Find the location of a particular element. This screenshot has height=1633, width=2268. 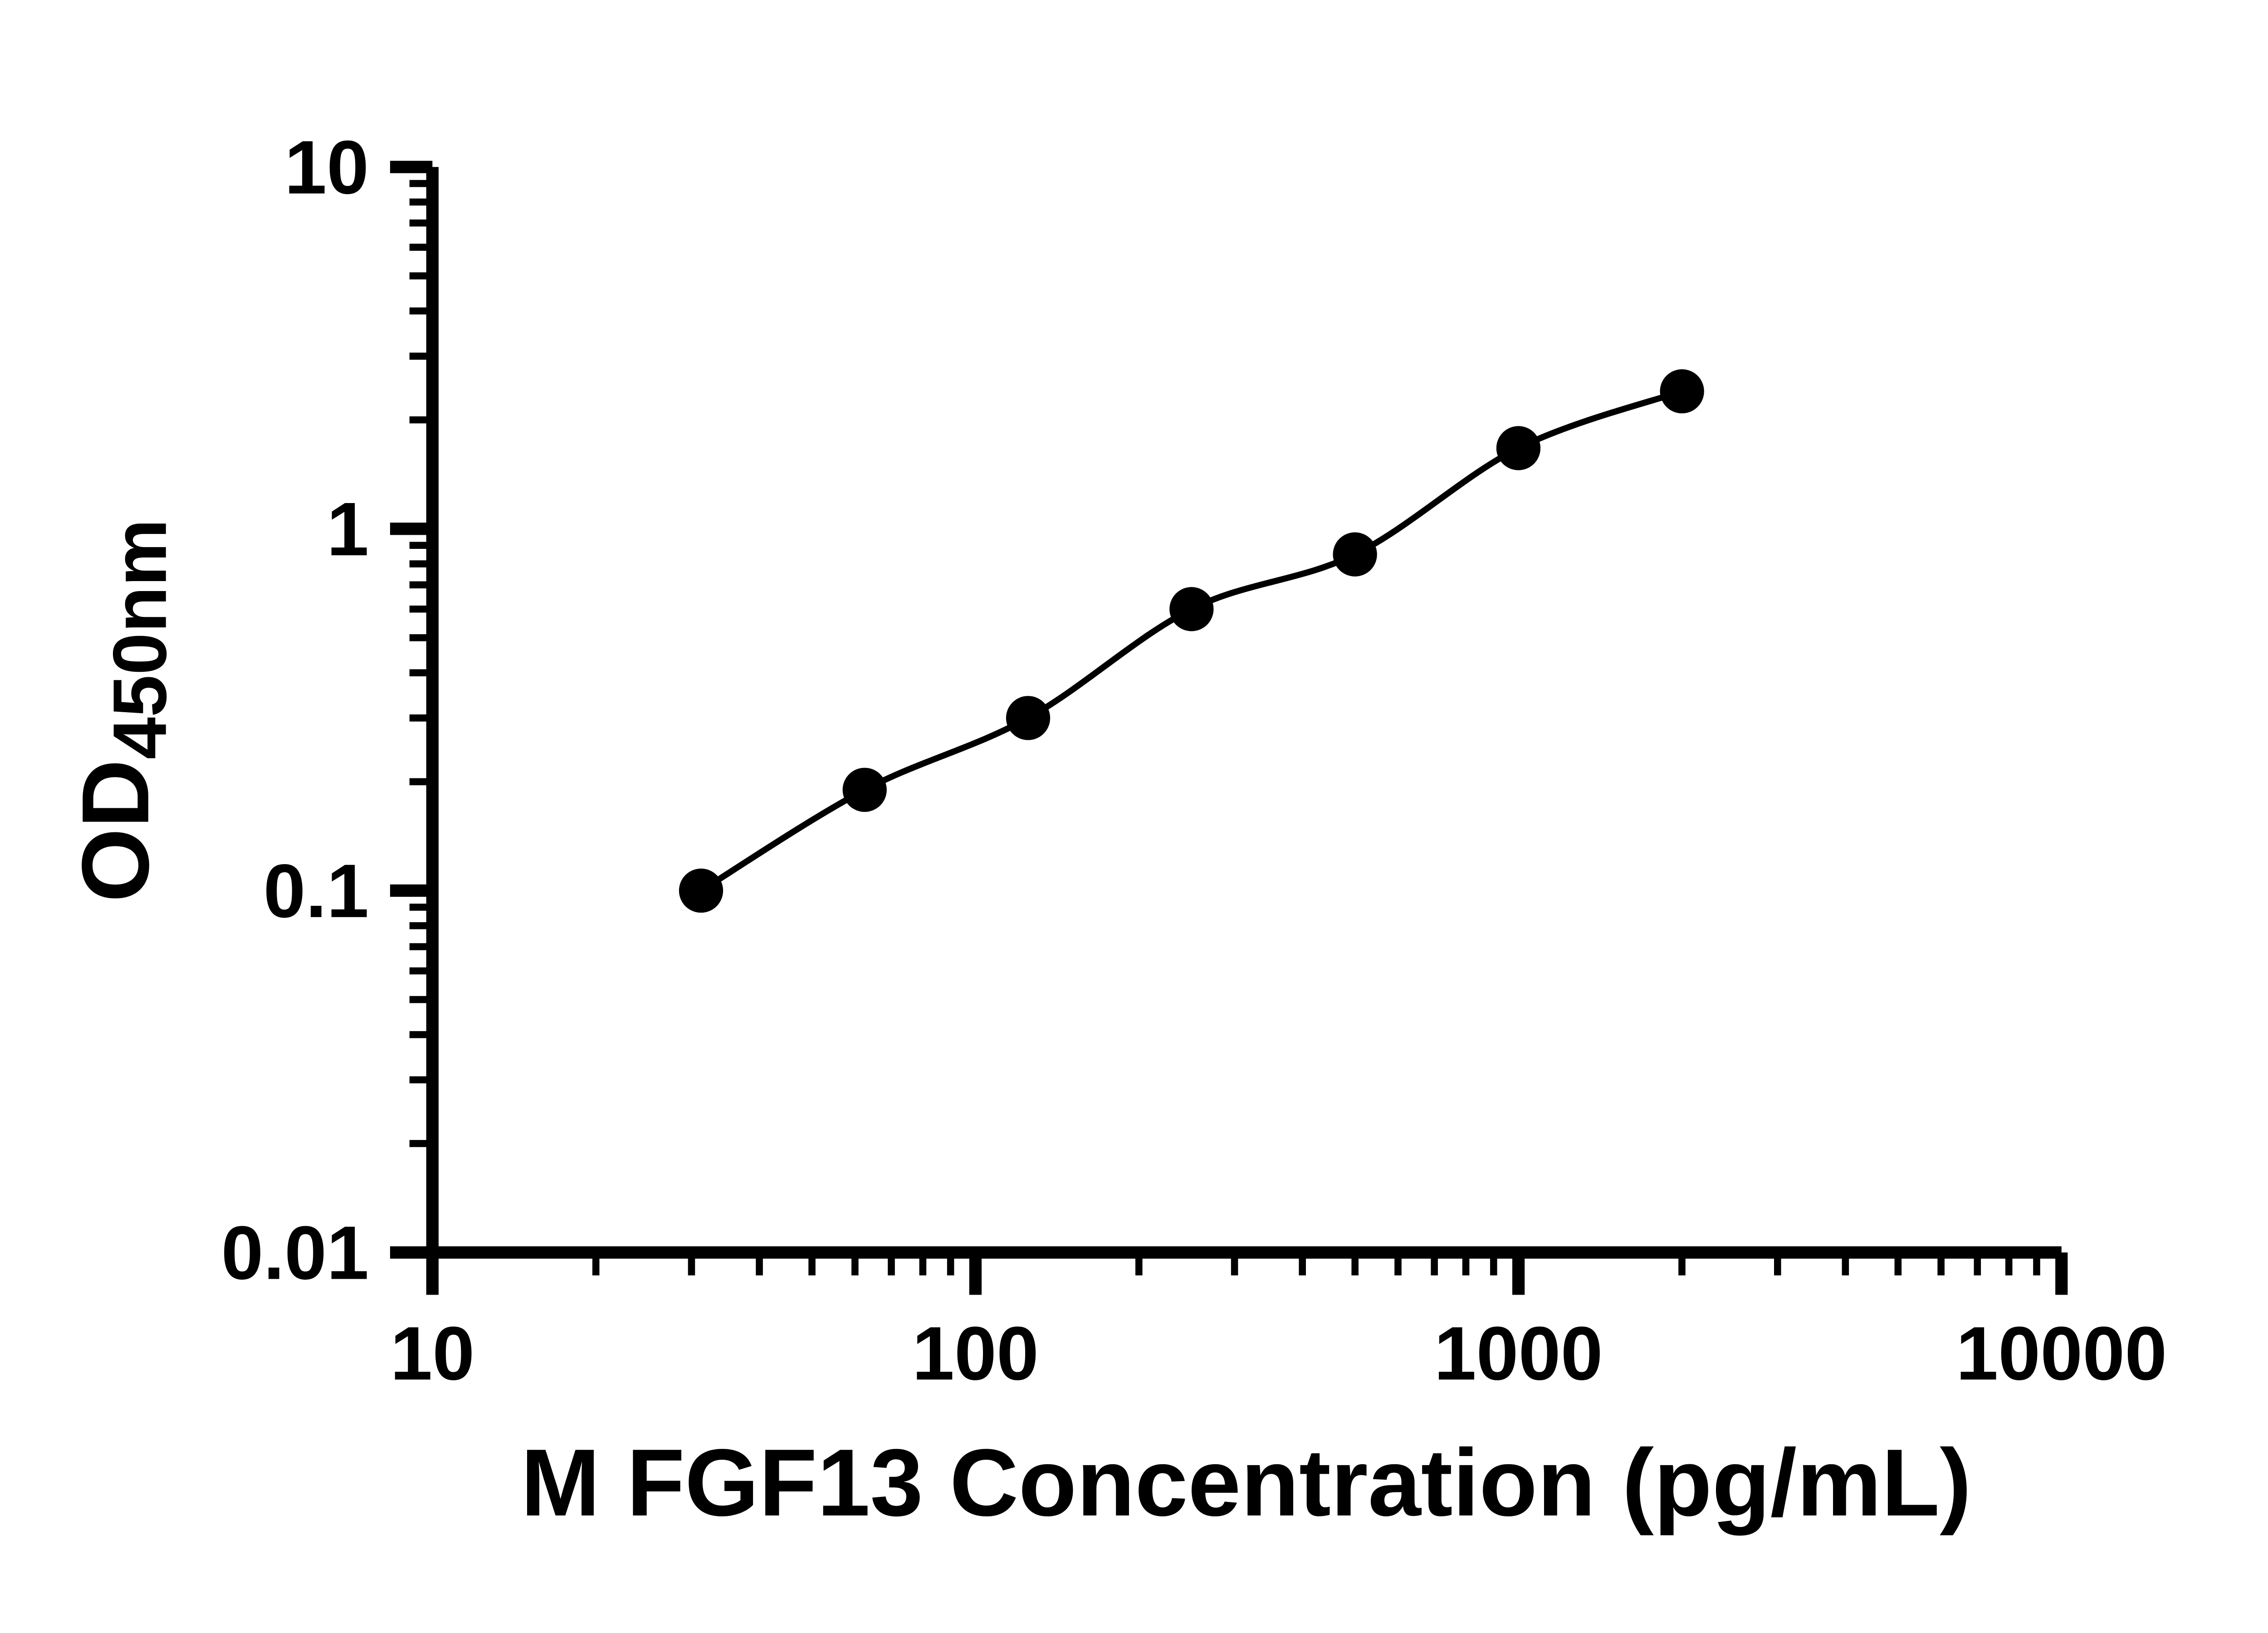

x-tick-label: 1000 is located at coordinates (1518, 1353).